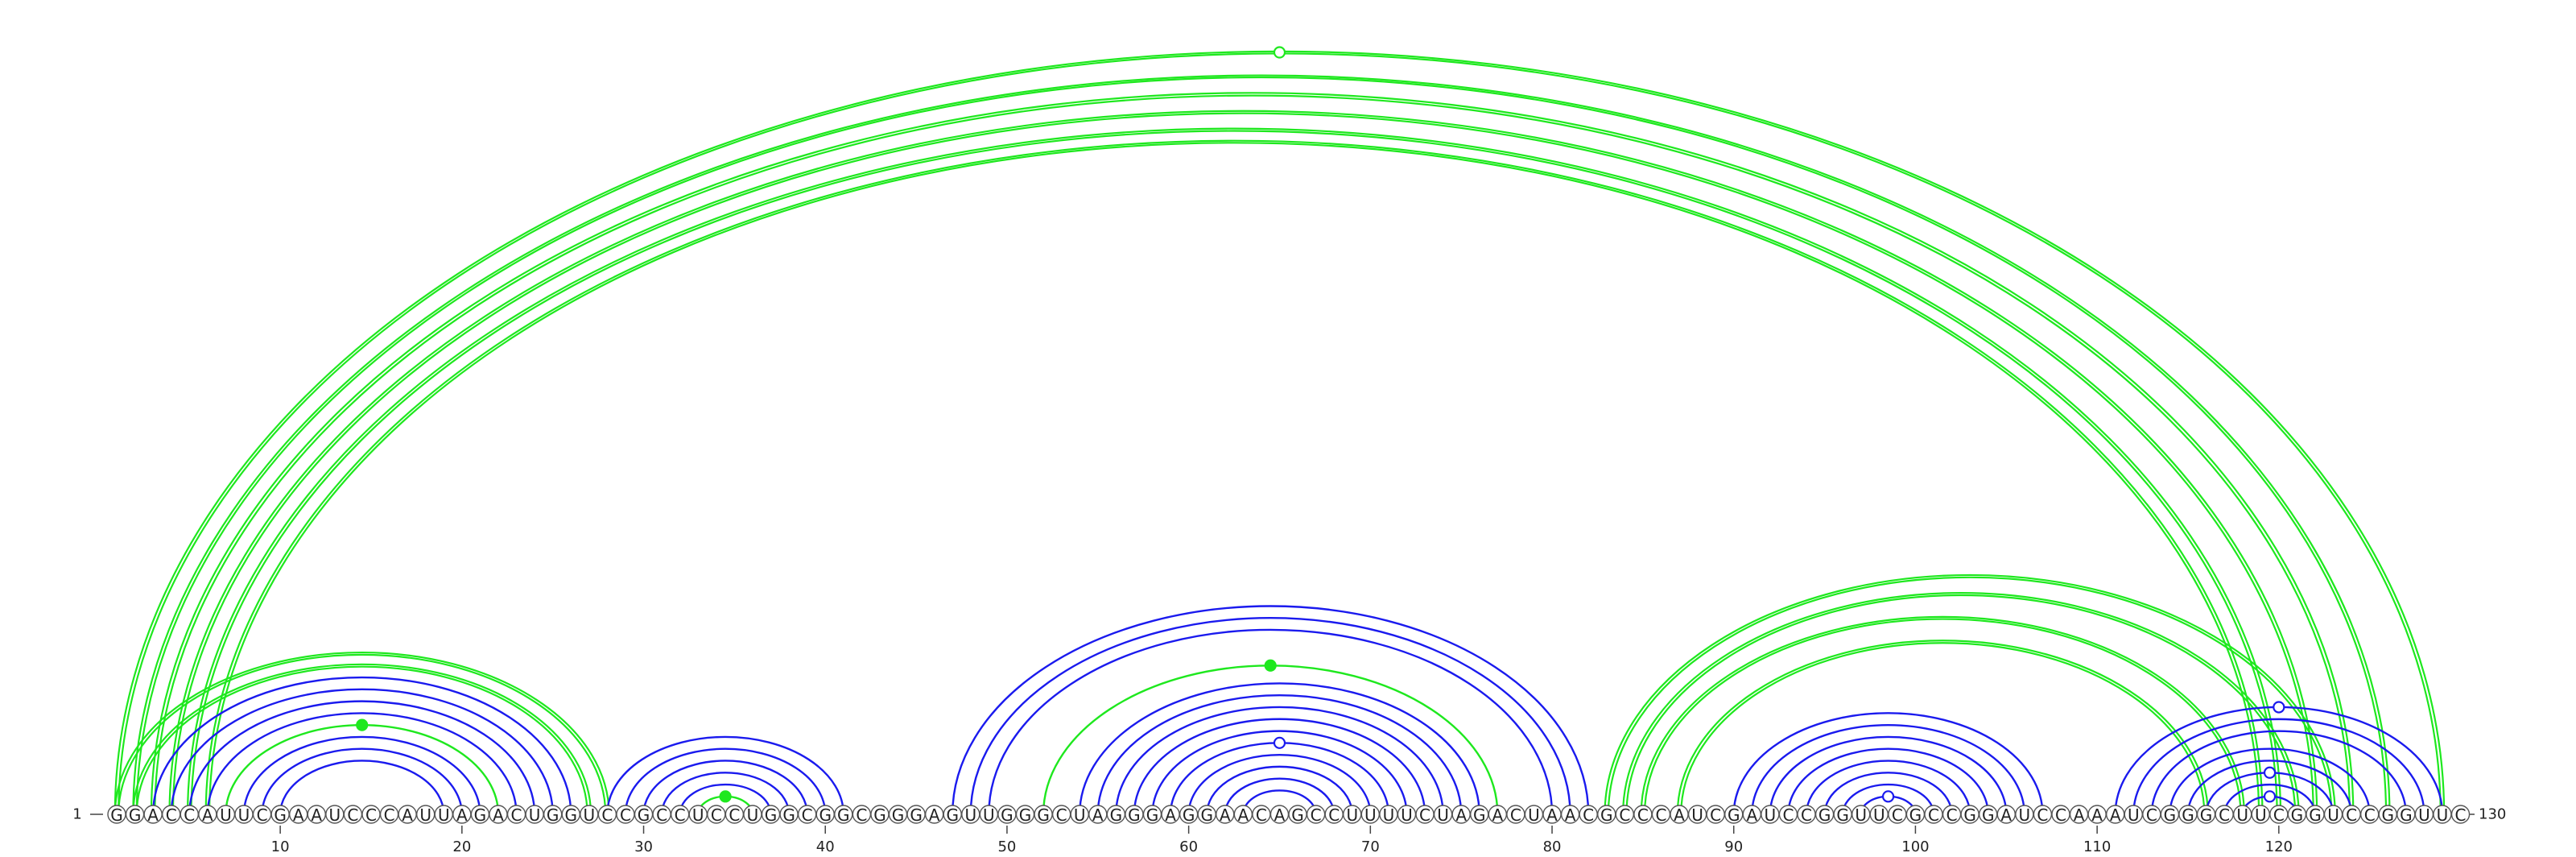 The width and height of the screenshot is (2576, 857). Describe the element at coordinates (2492, 814) in the screenshot. I see `end-label: 130` at that location.